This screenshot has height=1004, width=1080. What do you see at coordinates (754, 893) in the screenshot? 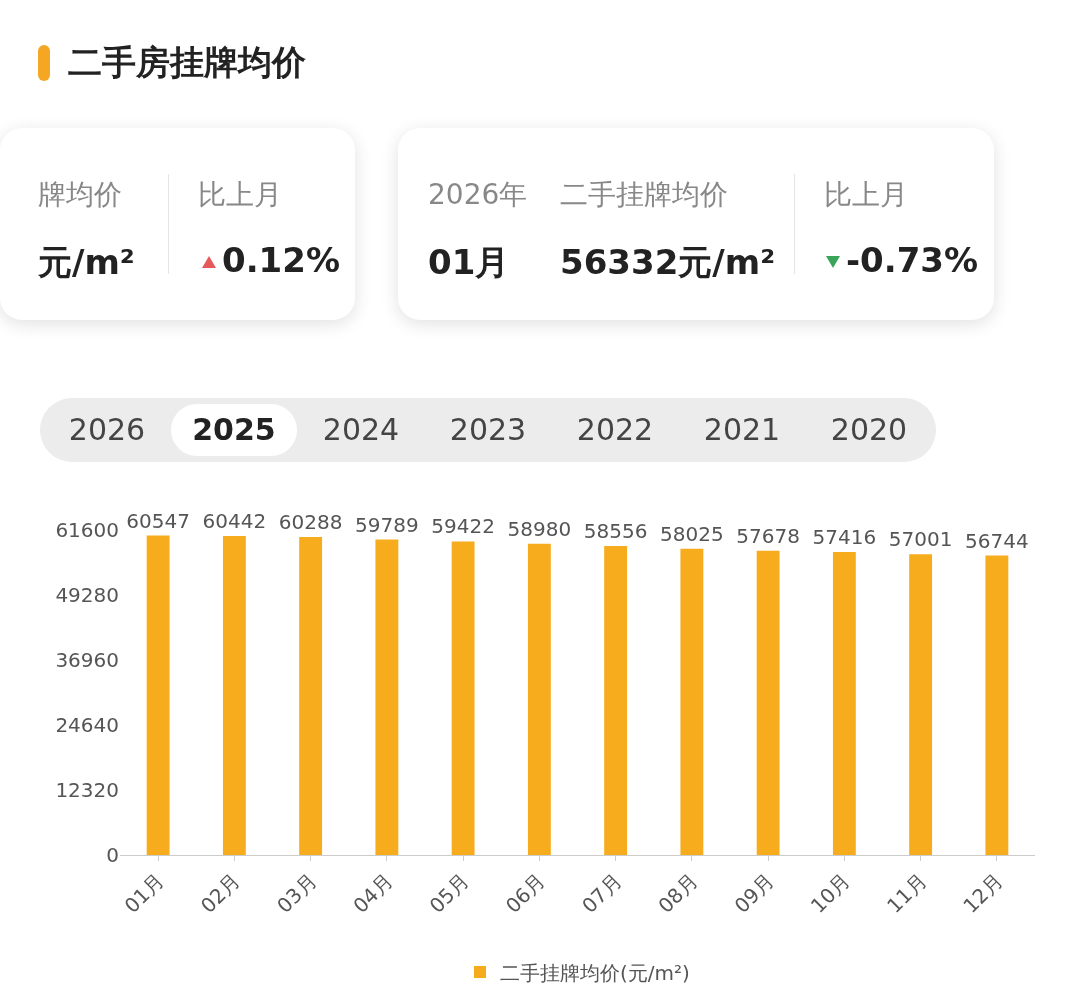
I see `x-tick-label: 09月` at bounding box center [754, 893].